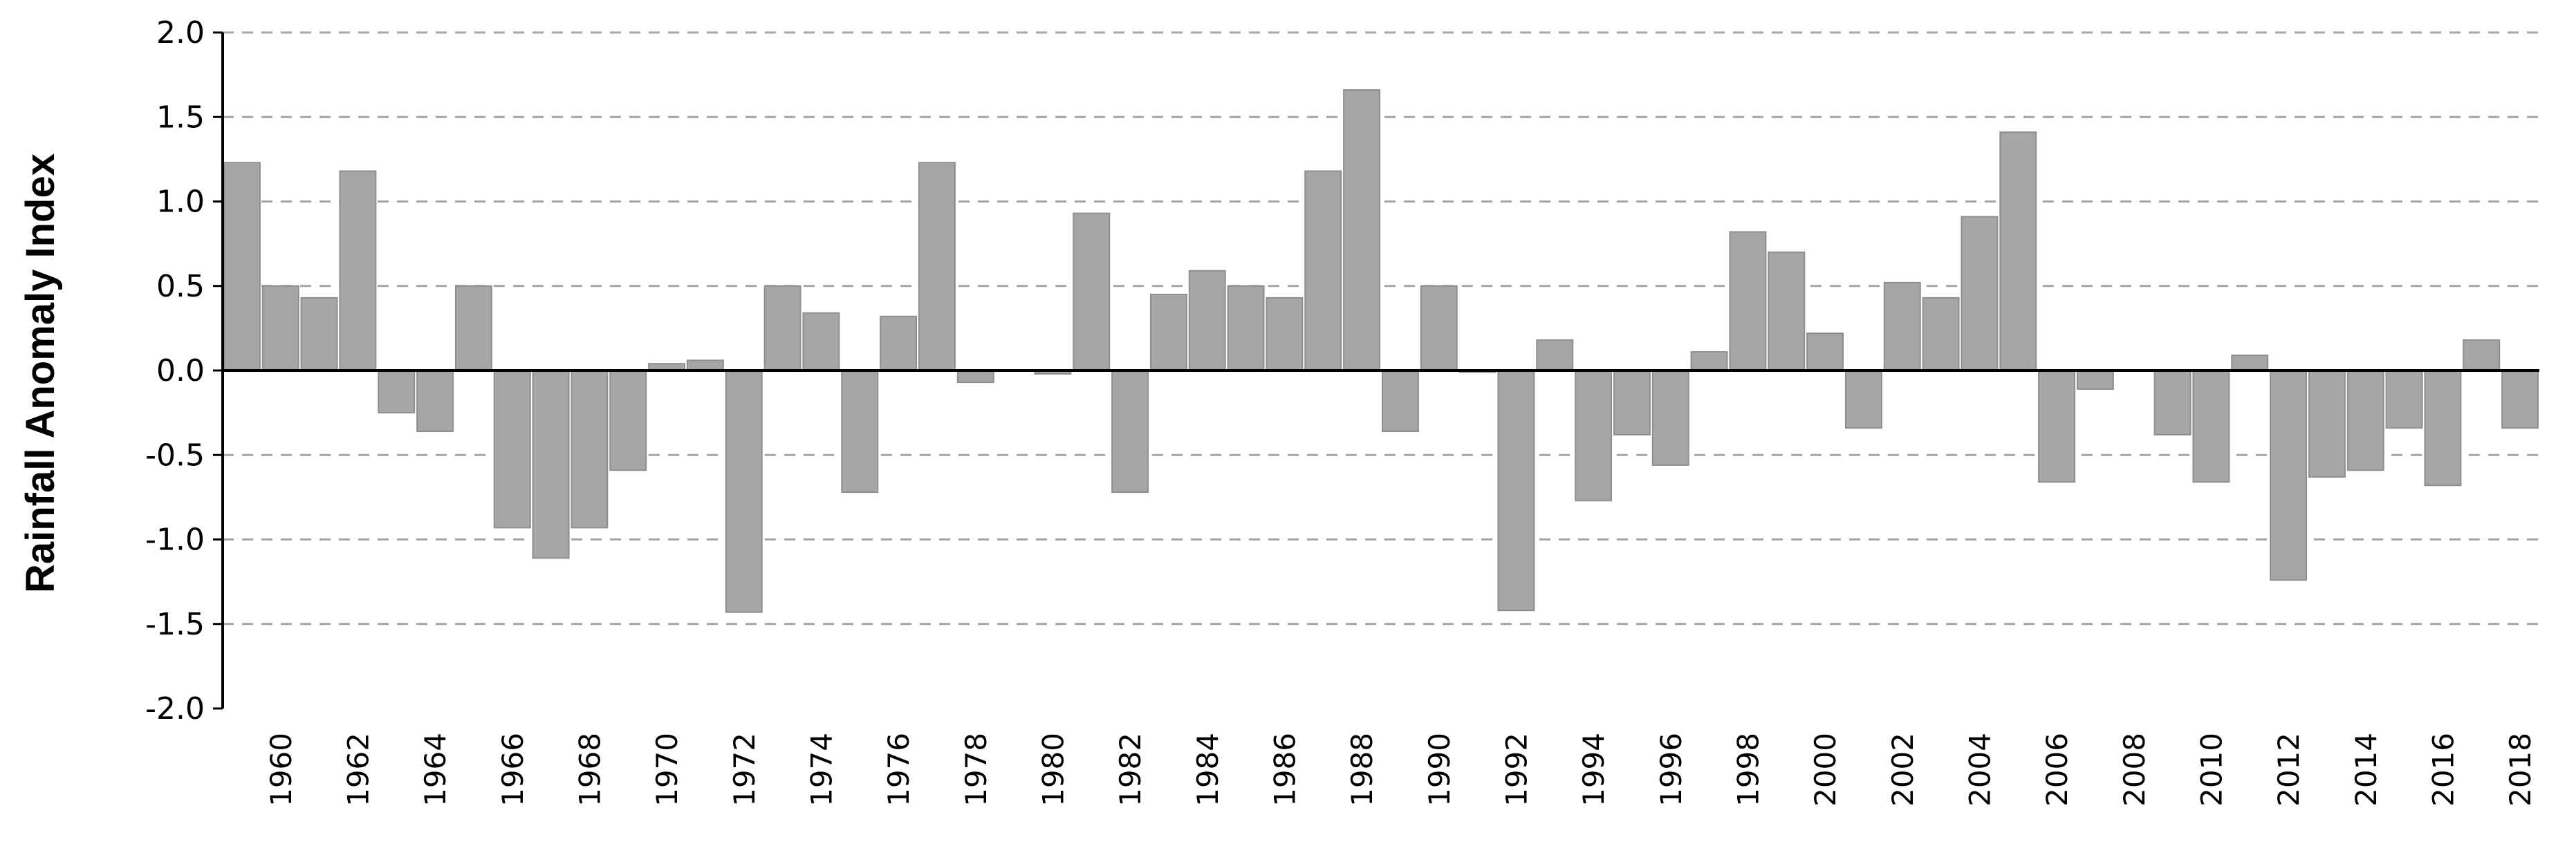 The height and width of the screenshot is (855, 2576). Describe the element at coordinates (821, 341) in the screenshot. I see `bar-1974` at that location.